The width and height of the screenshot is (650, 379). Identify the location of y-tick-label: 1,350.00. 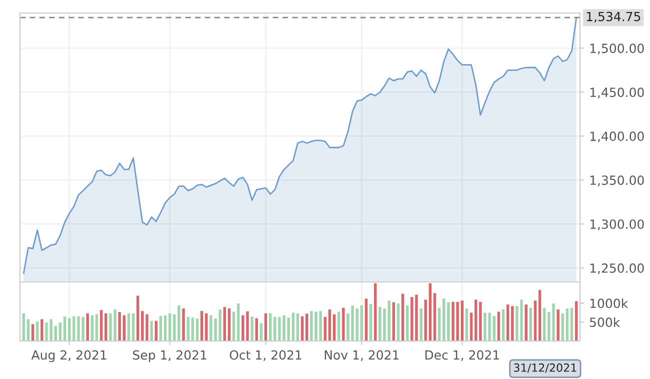
(617, 181).